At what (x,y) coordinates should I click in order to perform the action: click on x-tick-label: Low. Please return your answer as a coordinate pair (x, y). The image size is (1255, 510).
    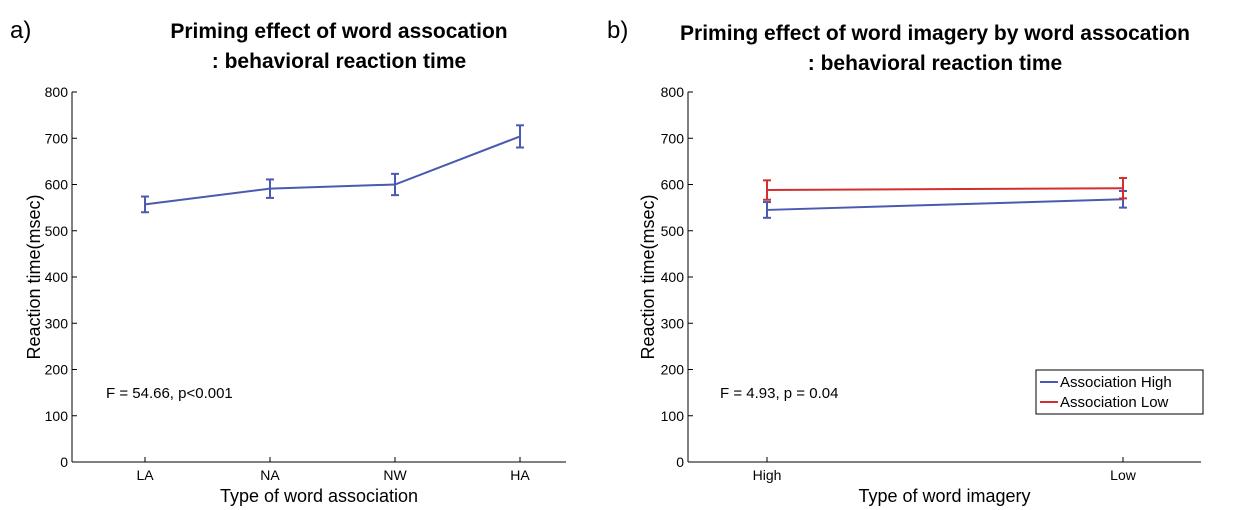
    Looking at the image, I should click on (1123, 475).